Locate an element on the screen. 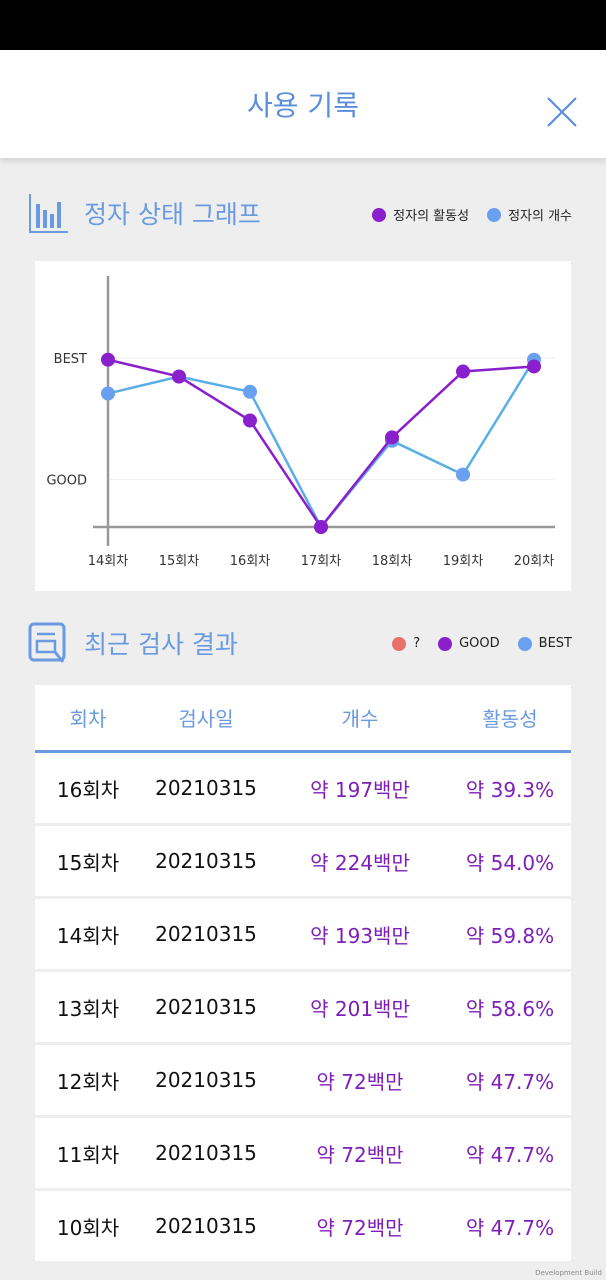 This screenshot has height=1280, width=606. table-row: 14회차 20210315 약 193백만 약 59.8% is located at coordinates (303, 935).